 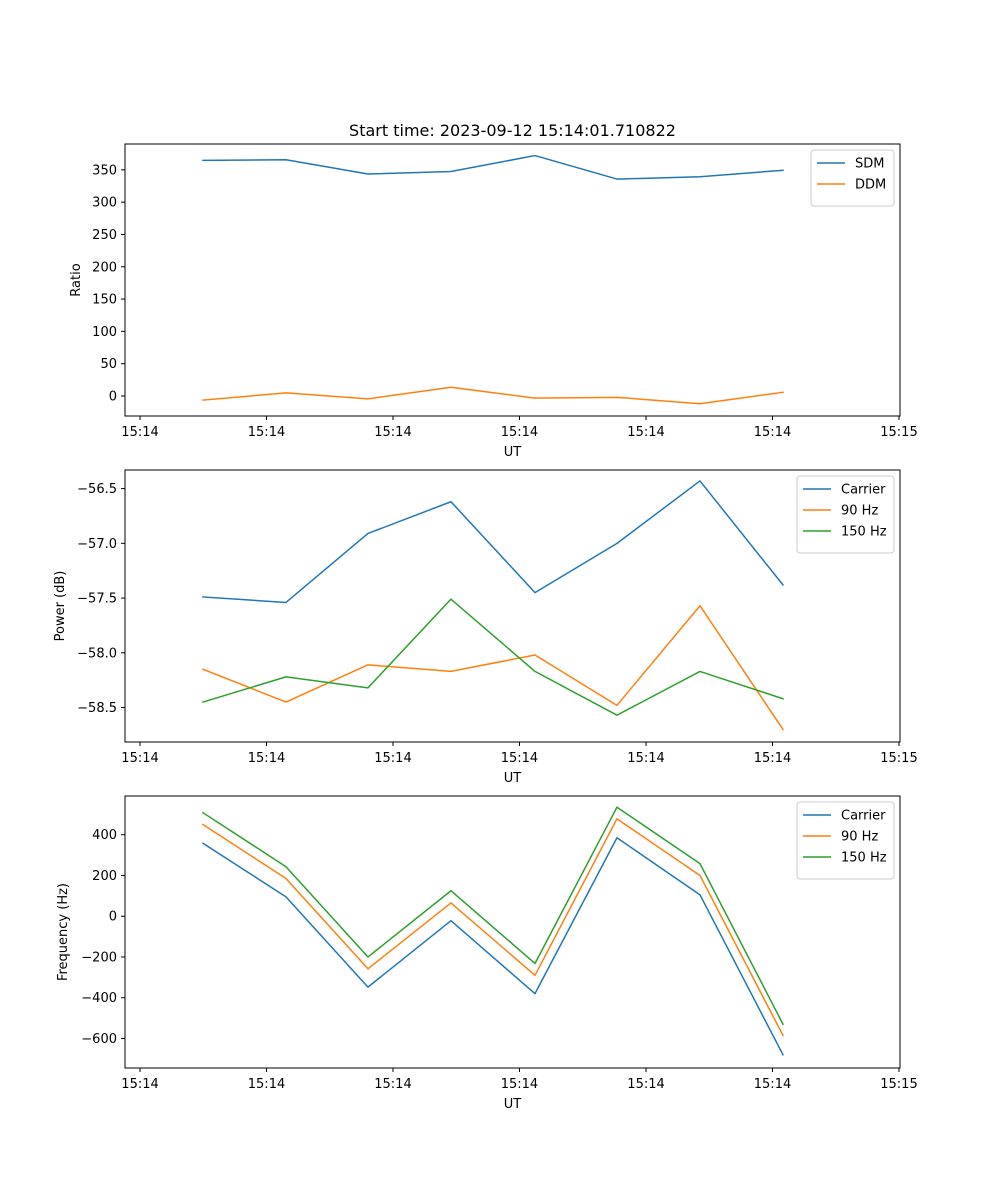 I want to click on y-tick-label: 150, so click(x=104, y=300).